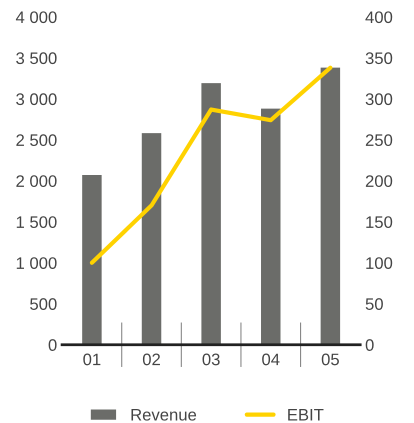 This screenshot has width=414, height=423. What do you see at coordinates (52, 345) in the screenshot?
I see `y-tick-label: 0` at bounding box center [52, 345].